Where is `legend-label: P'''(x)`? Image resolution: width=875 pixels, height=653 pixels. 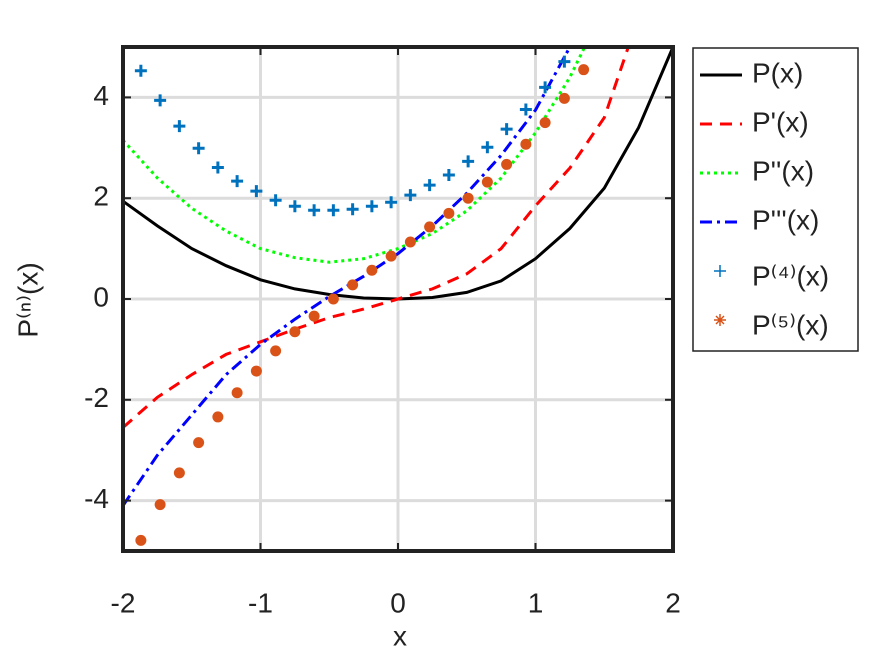
legend-label: P'''(x) is located at coordinates (785, 219).